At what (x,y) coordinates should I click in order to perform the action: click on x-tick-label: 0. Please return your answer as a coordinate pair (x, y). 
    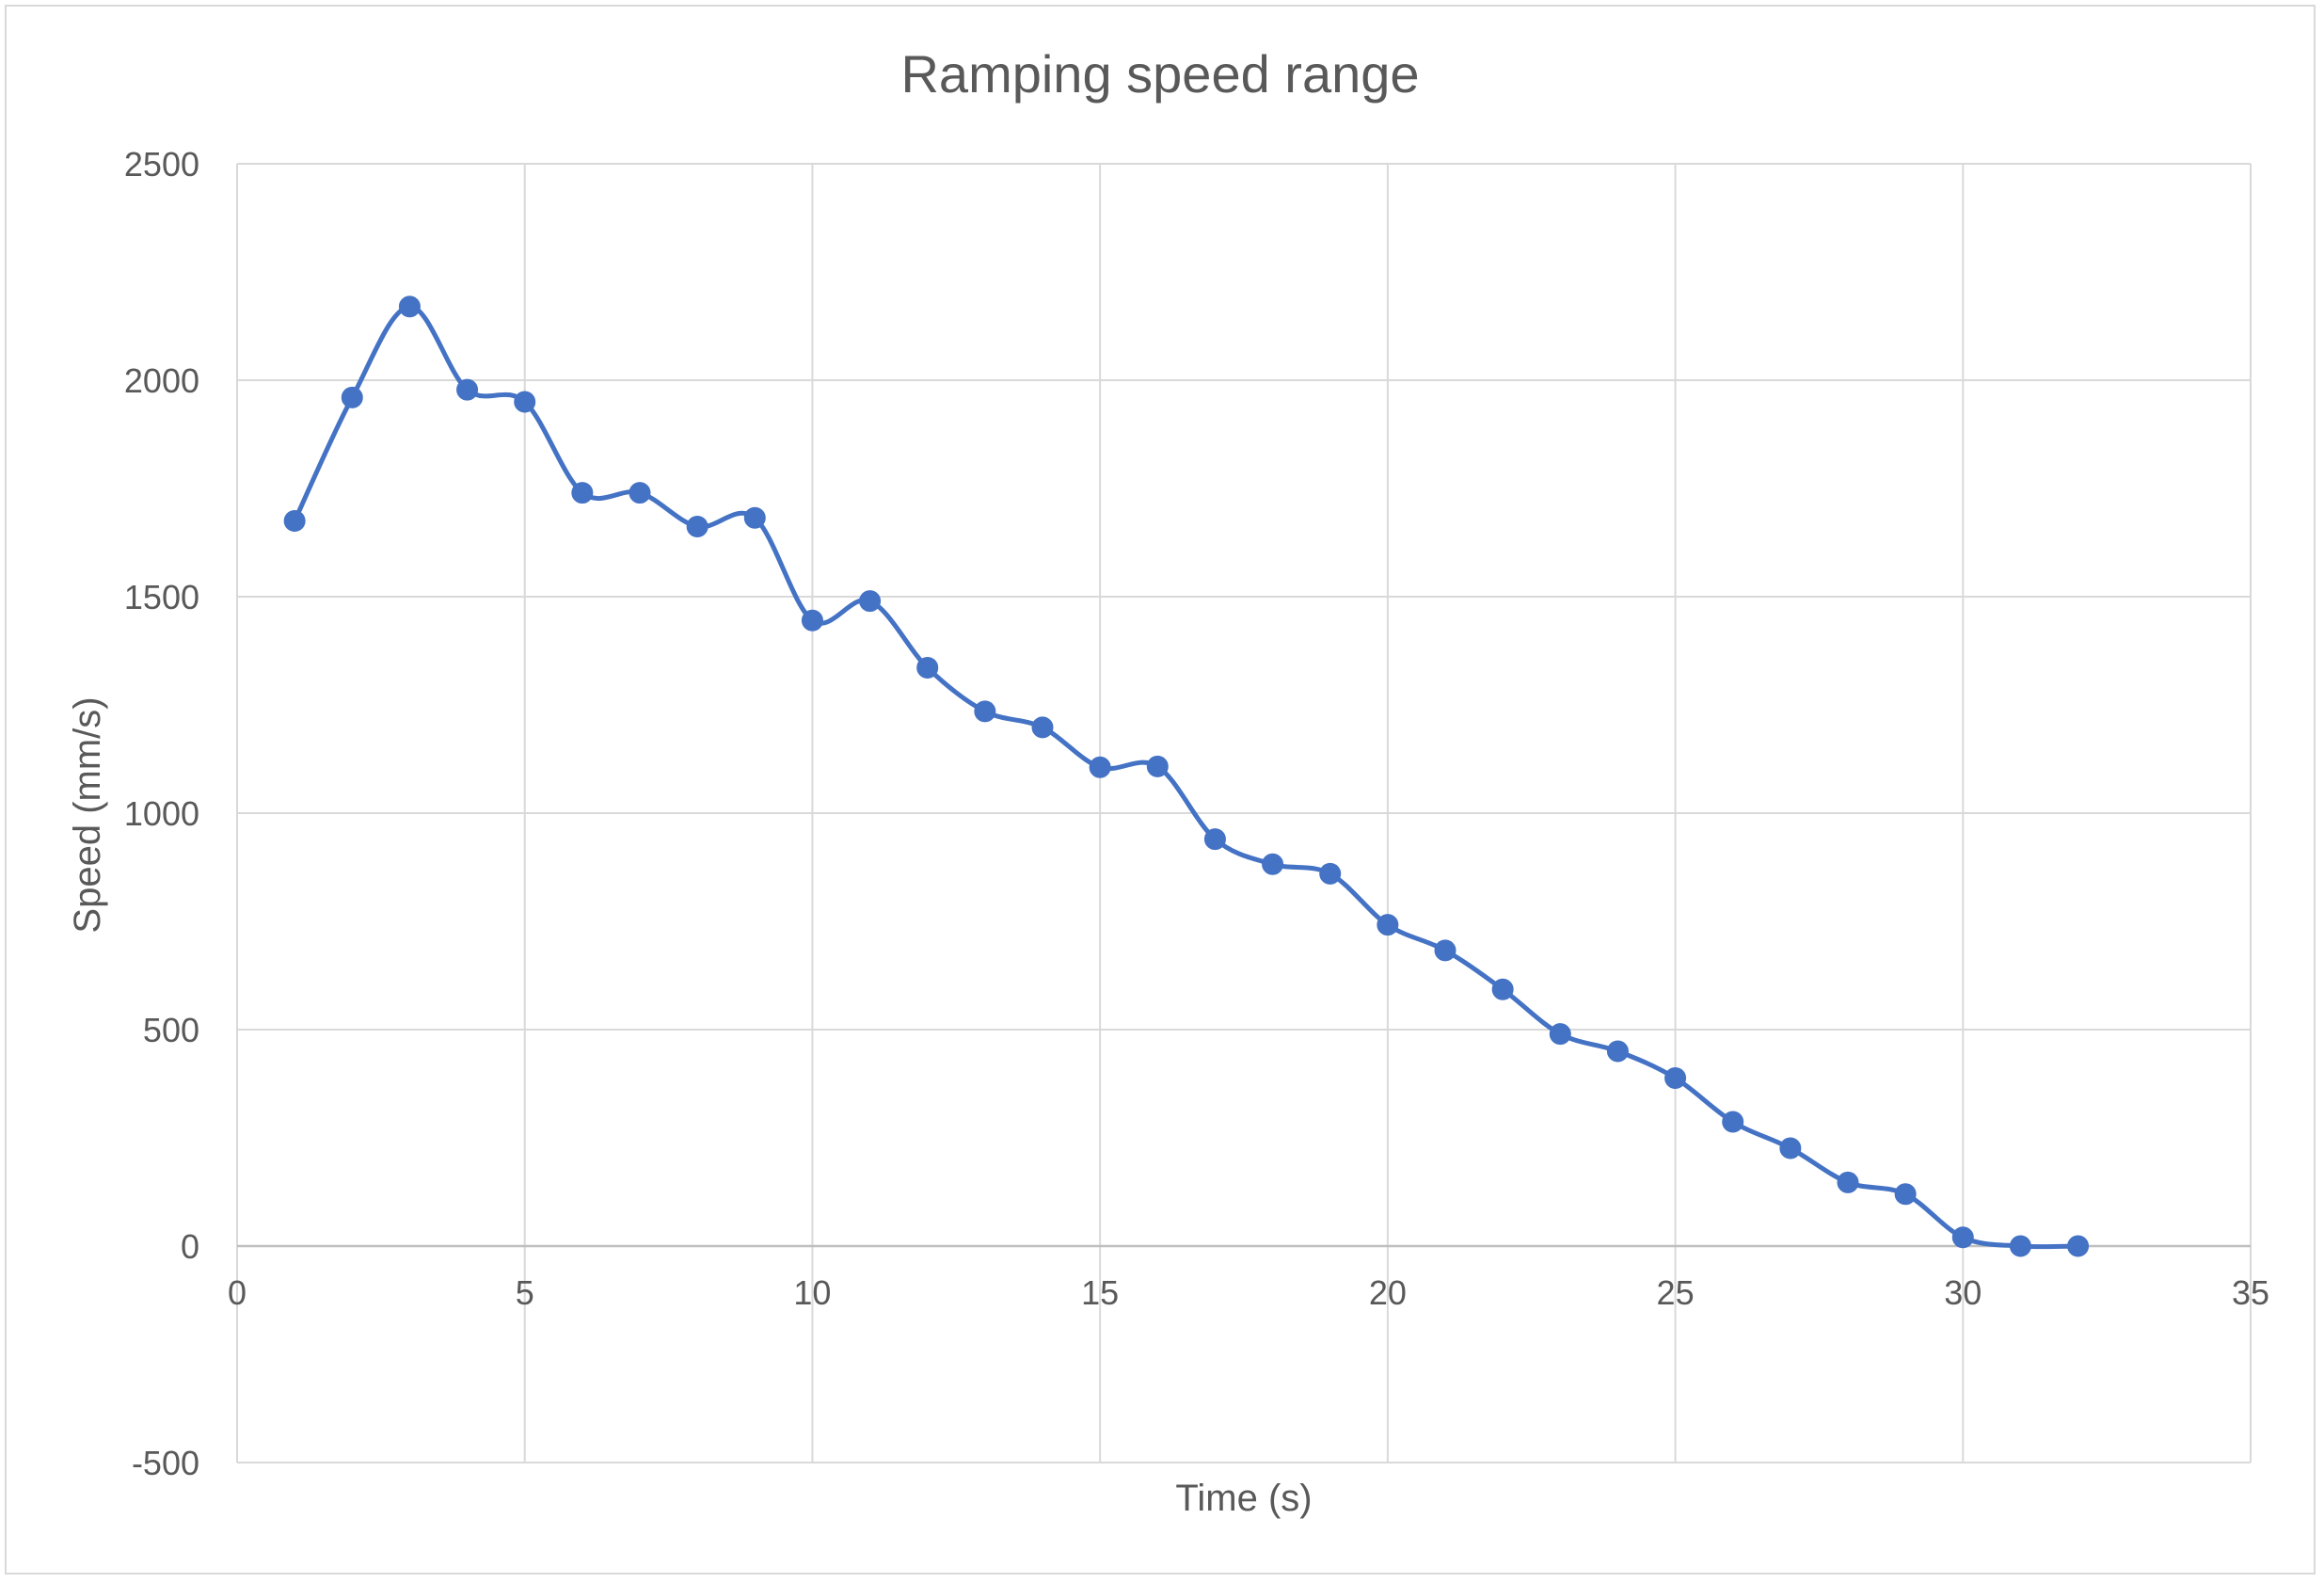
    Looking at the image, I should click on (237, 1292).